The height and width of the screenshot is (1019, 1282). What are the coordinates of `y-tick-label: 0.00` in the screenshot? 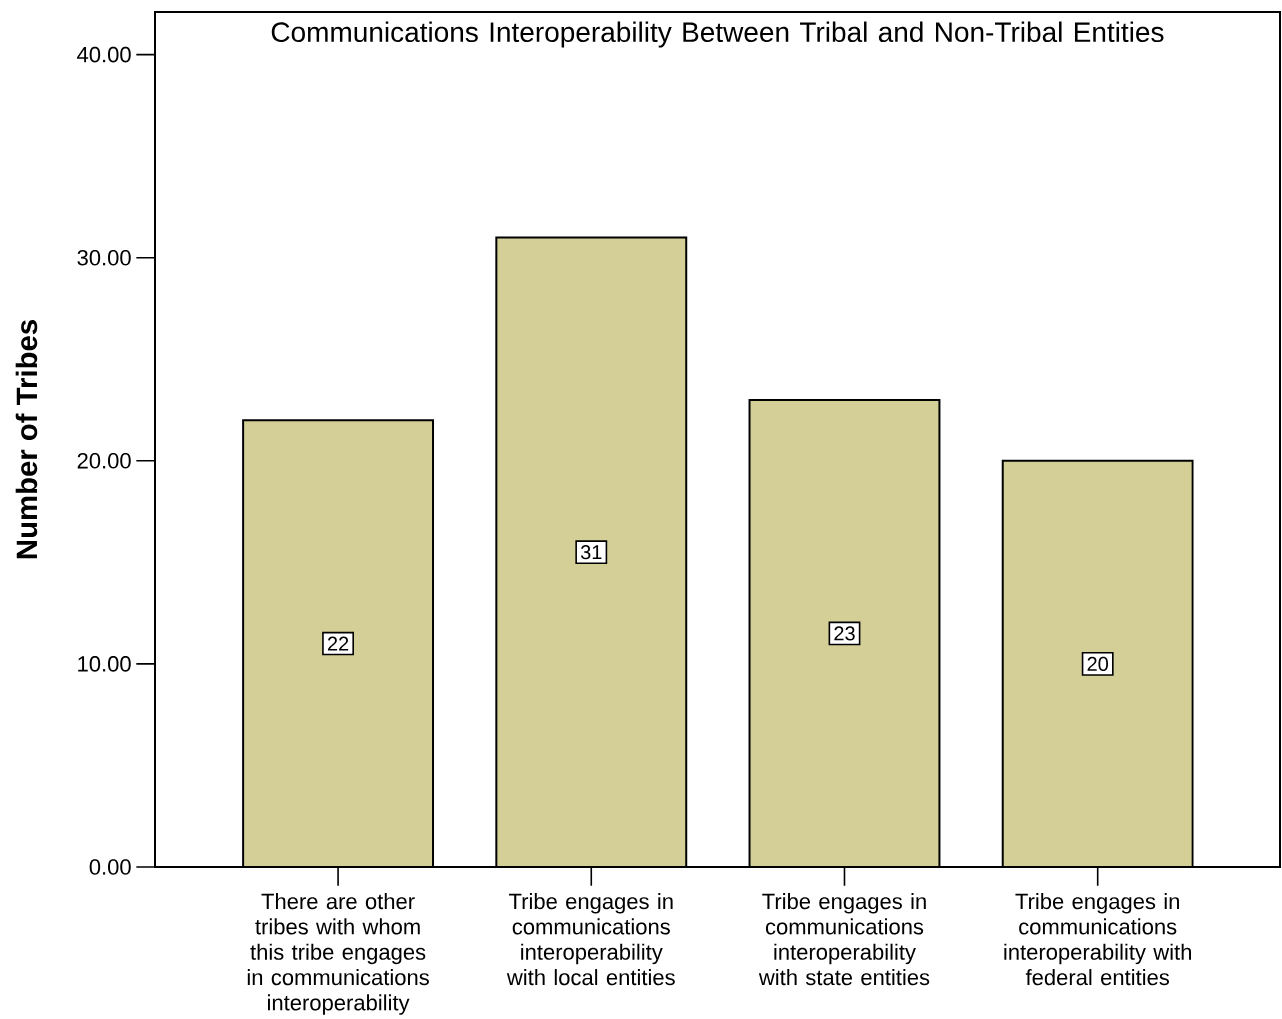 It's located at (110, 867).